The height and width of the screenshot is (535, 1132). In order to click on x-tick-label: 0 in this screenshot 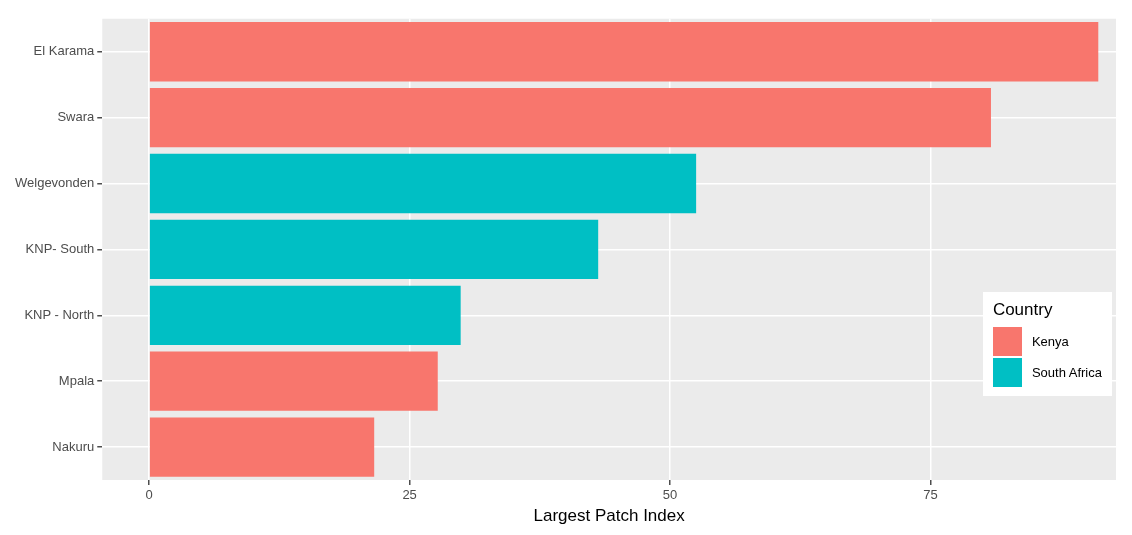, I will do `click(149, 495)`.